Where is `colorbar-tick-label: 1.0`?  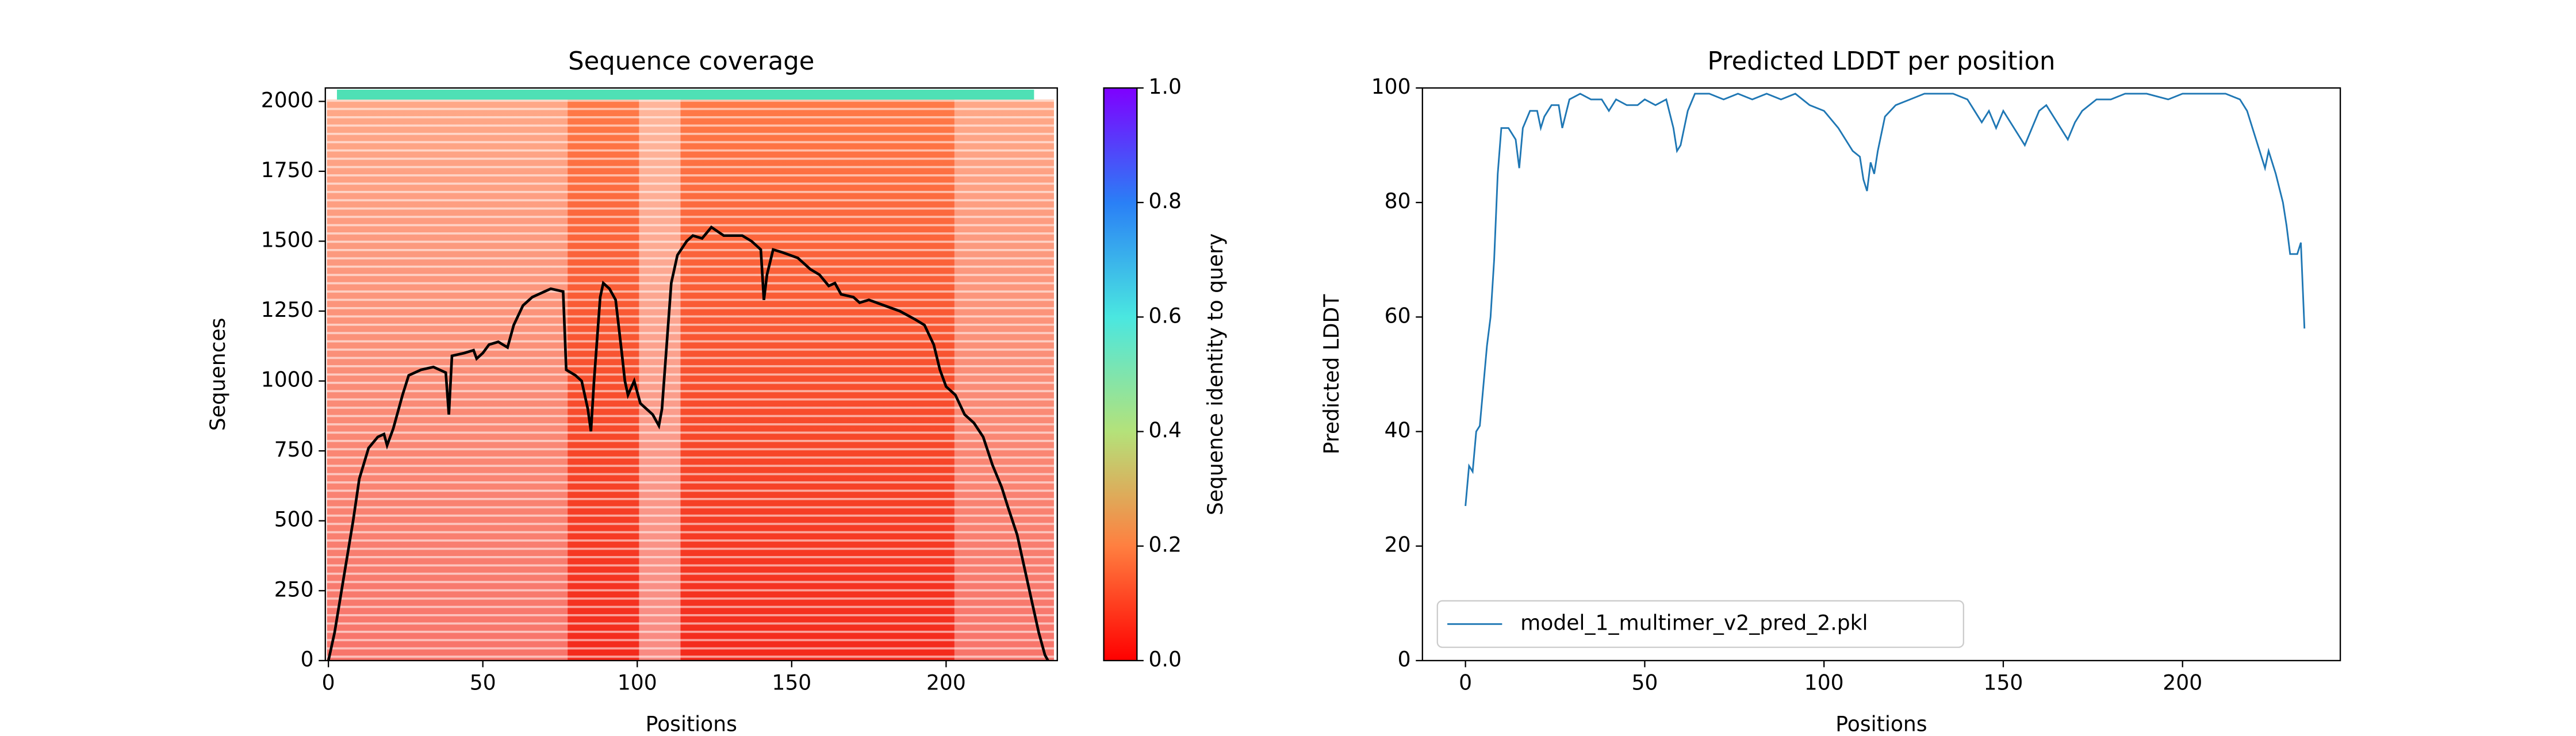 colorbar-tick-label: 1.0 is located at coordinates (1165, 87).